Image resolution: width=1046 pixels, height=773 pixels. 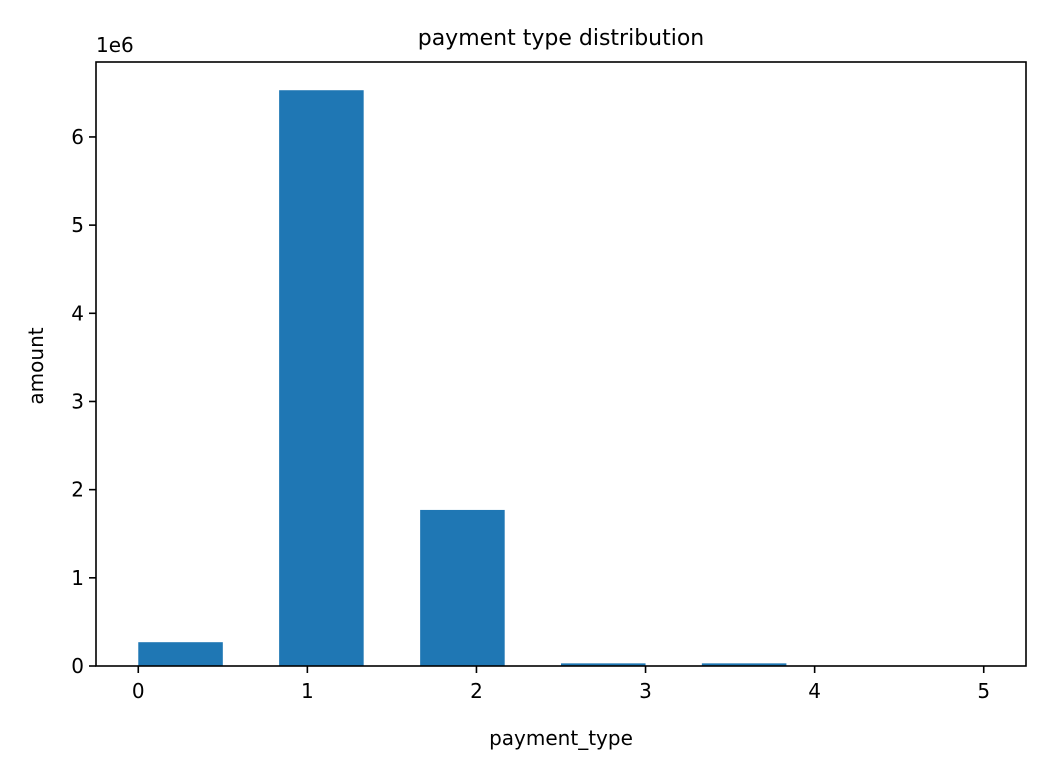 I want to click on y-axis-label: amount, so click(x=36, y=365).